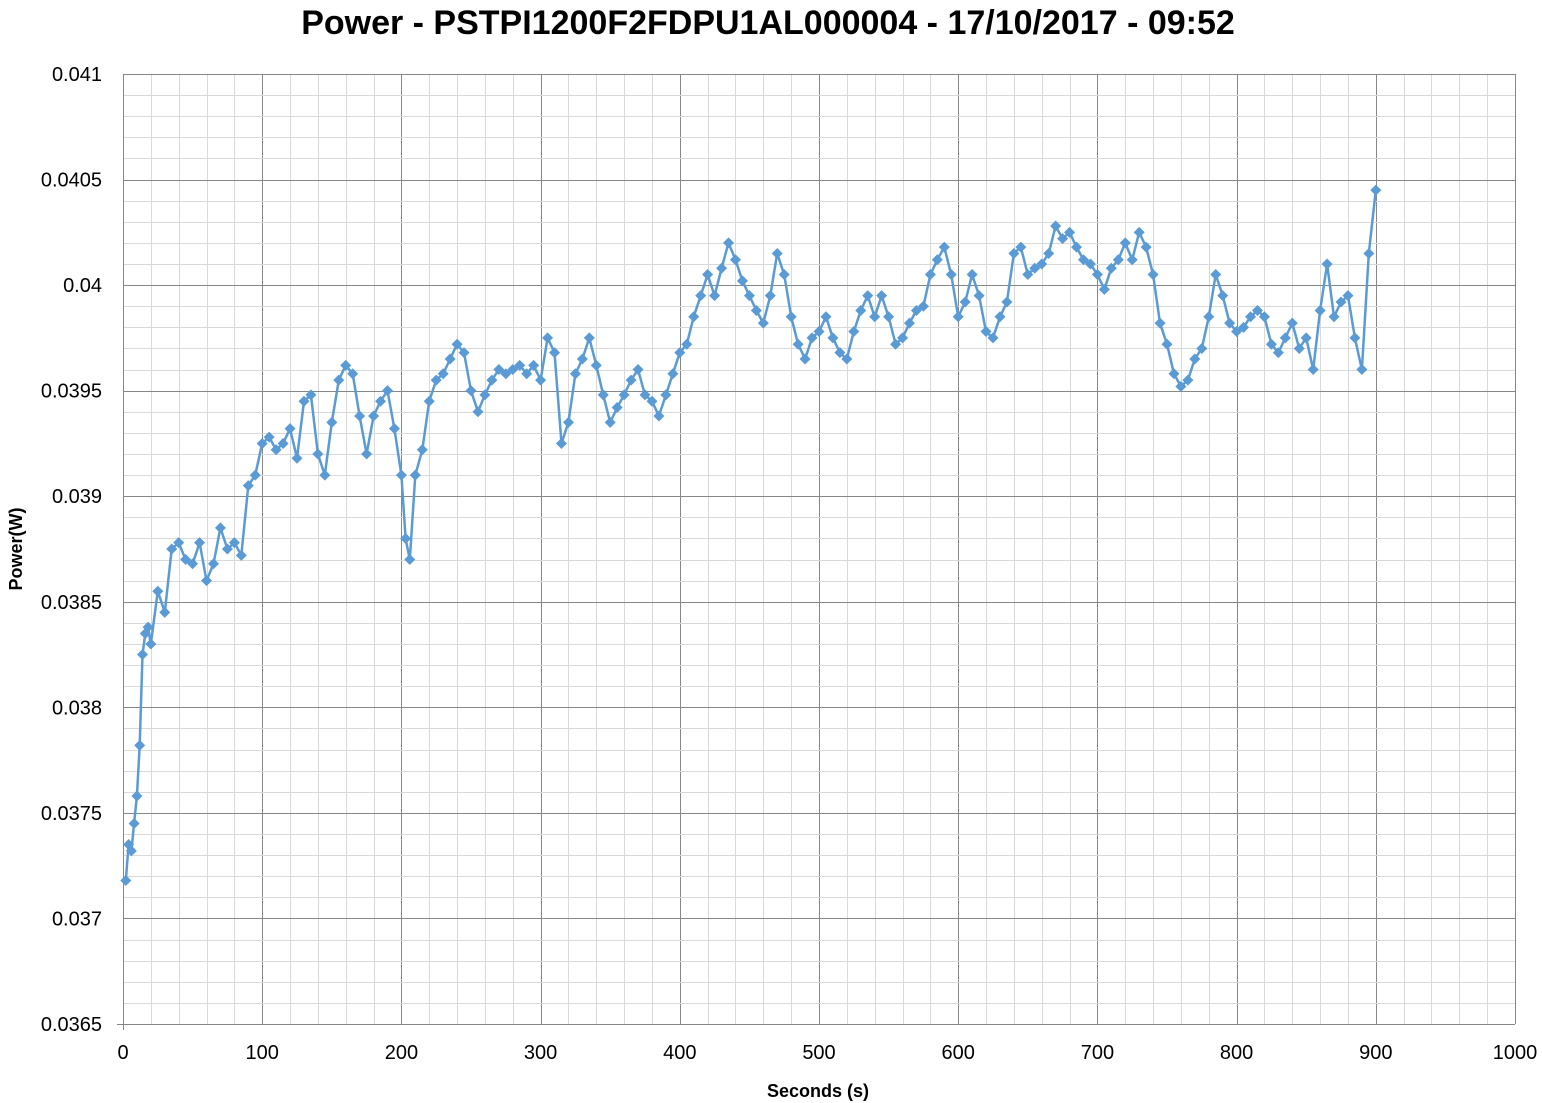  I want to click on y-tick-label: 0.0375, so click(71, 814).